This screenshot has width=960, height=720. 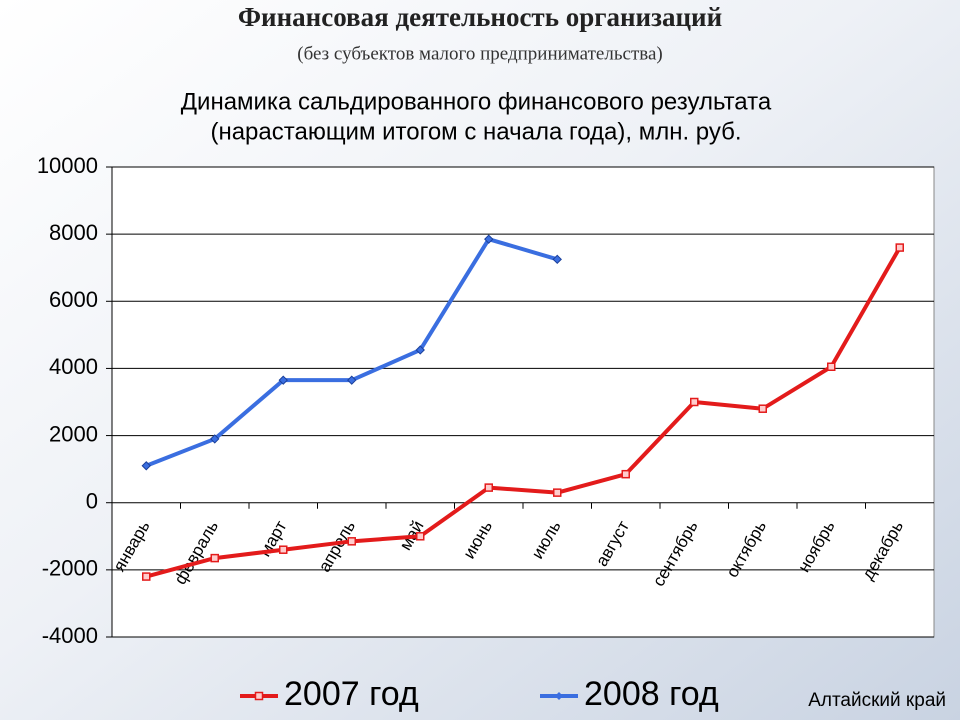 What do you see at coordinates (73, 433) in the screenshot?
I see `y-tick-label: 2000` at bounding box center [73, 433].